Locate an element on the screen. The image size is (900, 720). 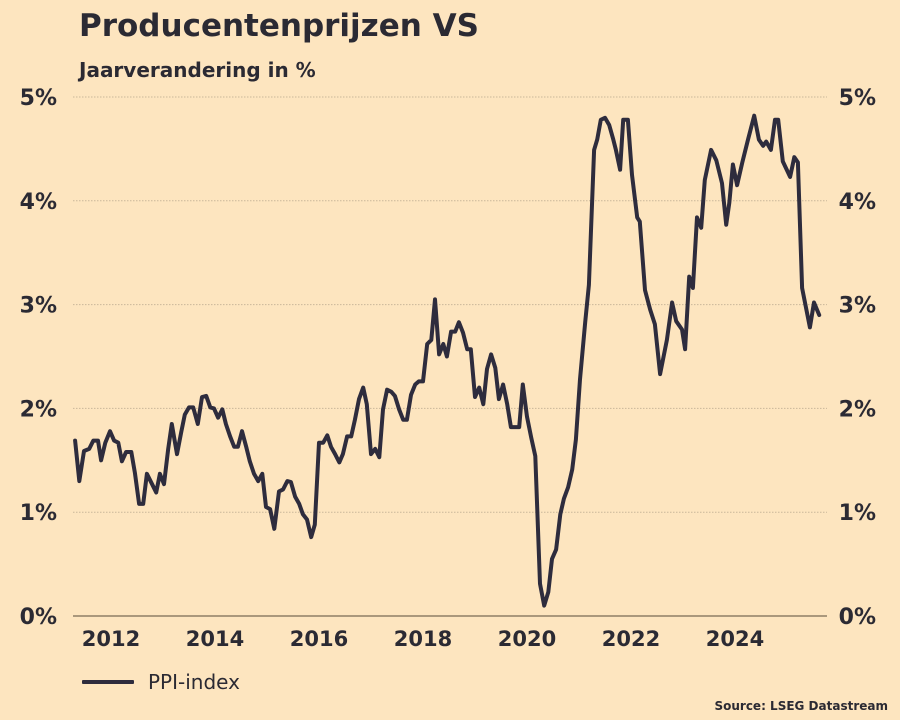
x-tick-label: 2022 is located at coordinates (631, 639).